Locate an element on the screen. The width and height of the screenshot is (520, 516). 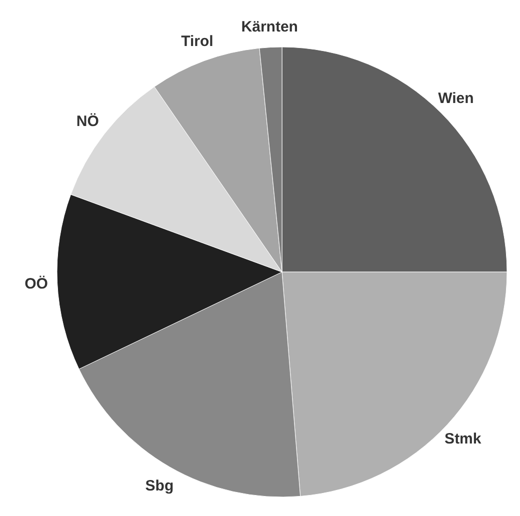
slice-label: Kärnten is located at coordinates (269, 27).